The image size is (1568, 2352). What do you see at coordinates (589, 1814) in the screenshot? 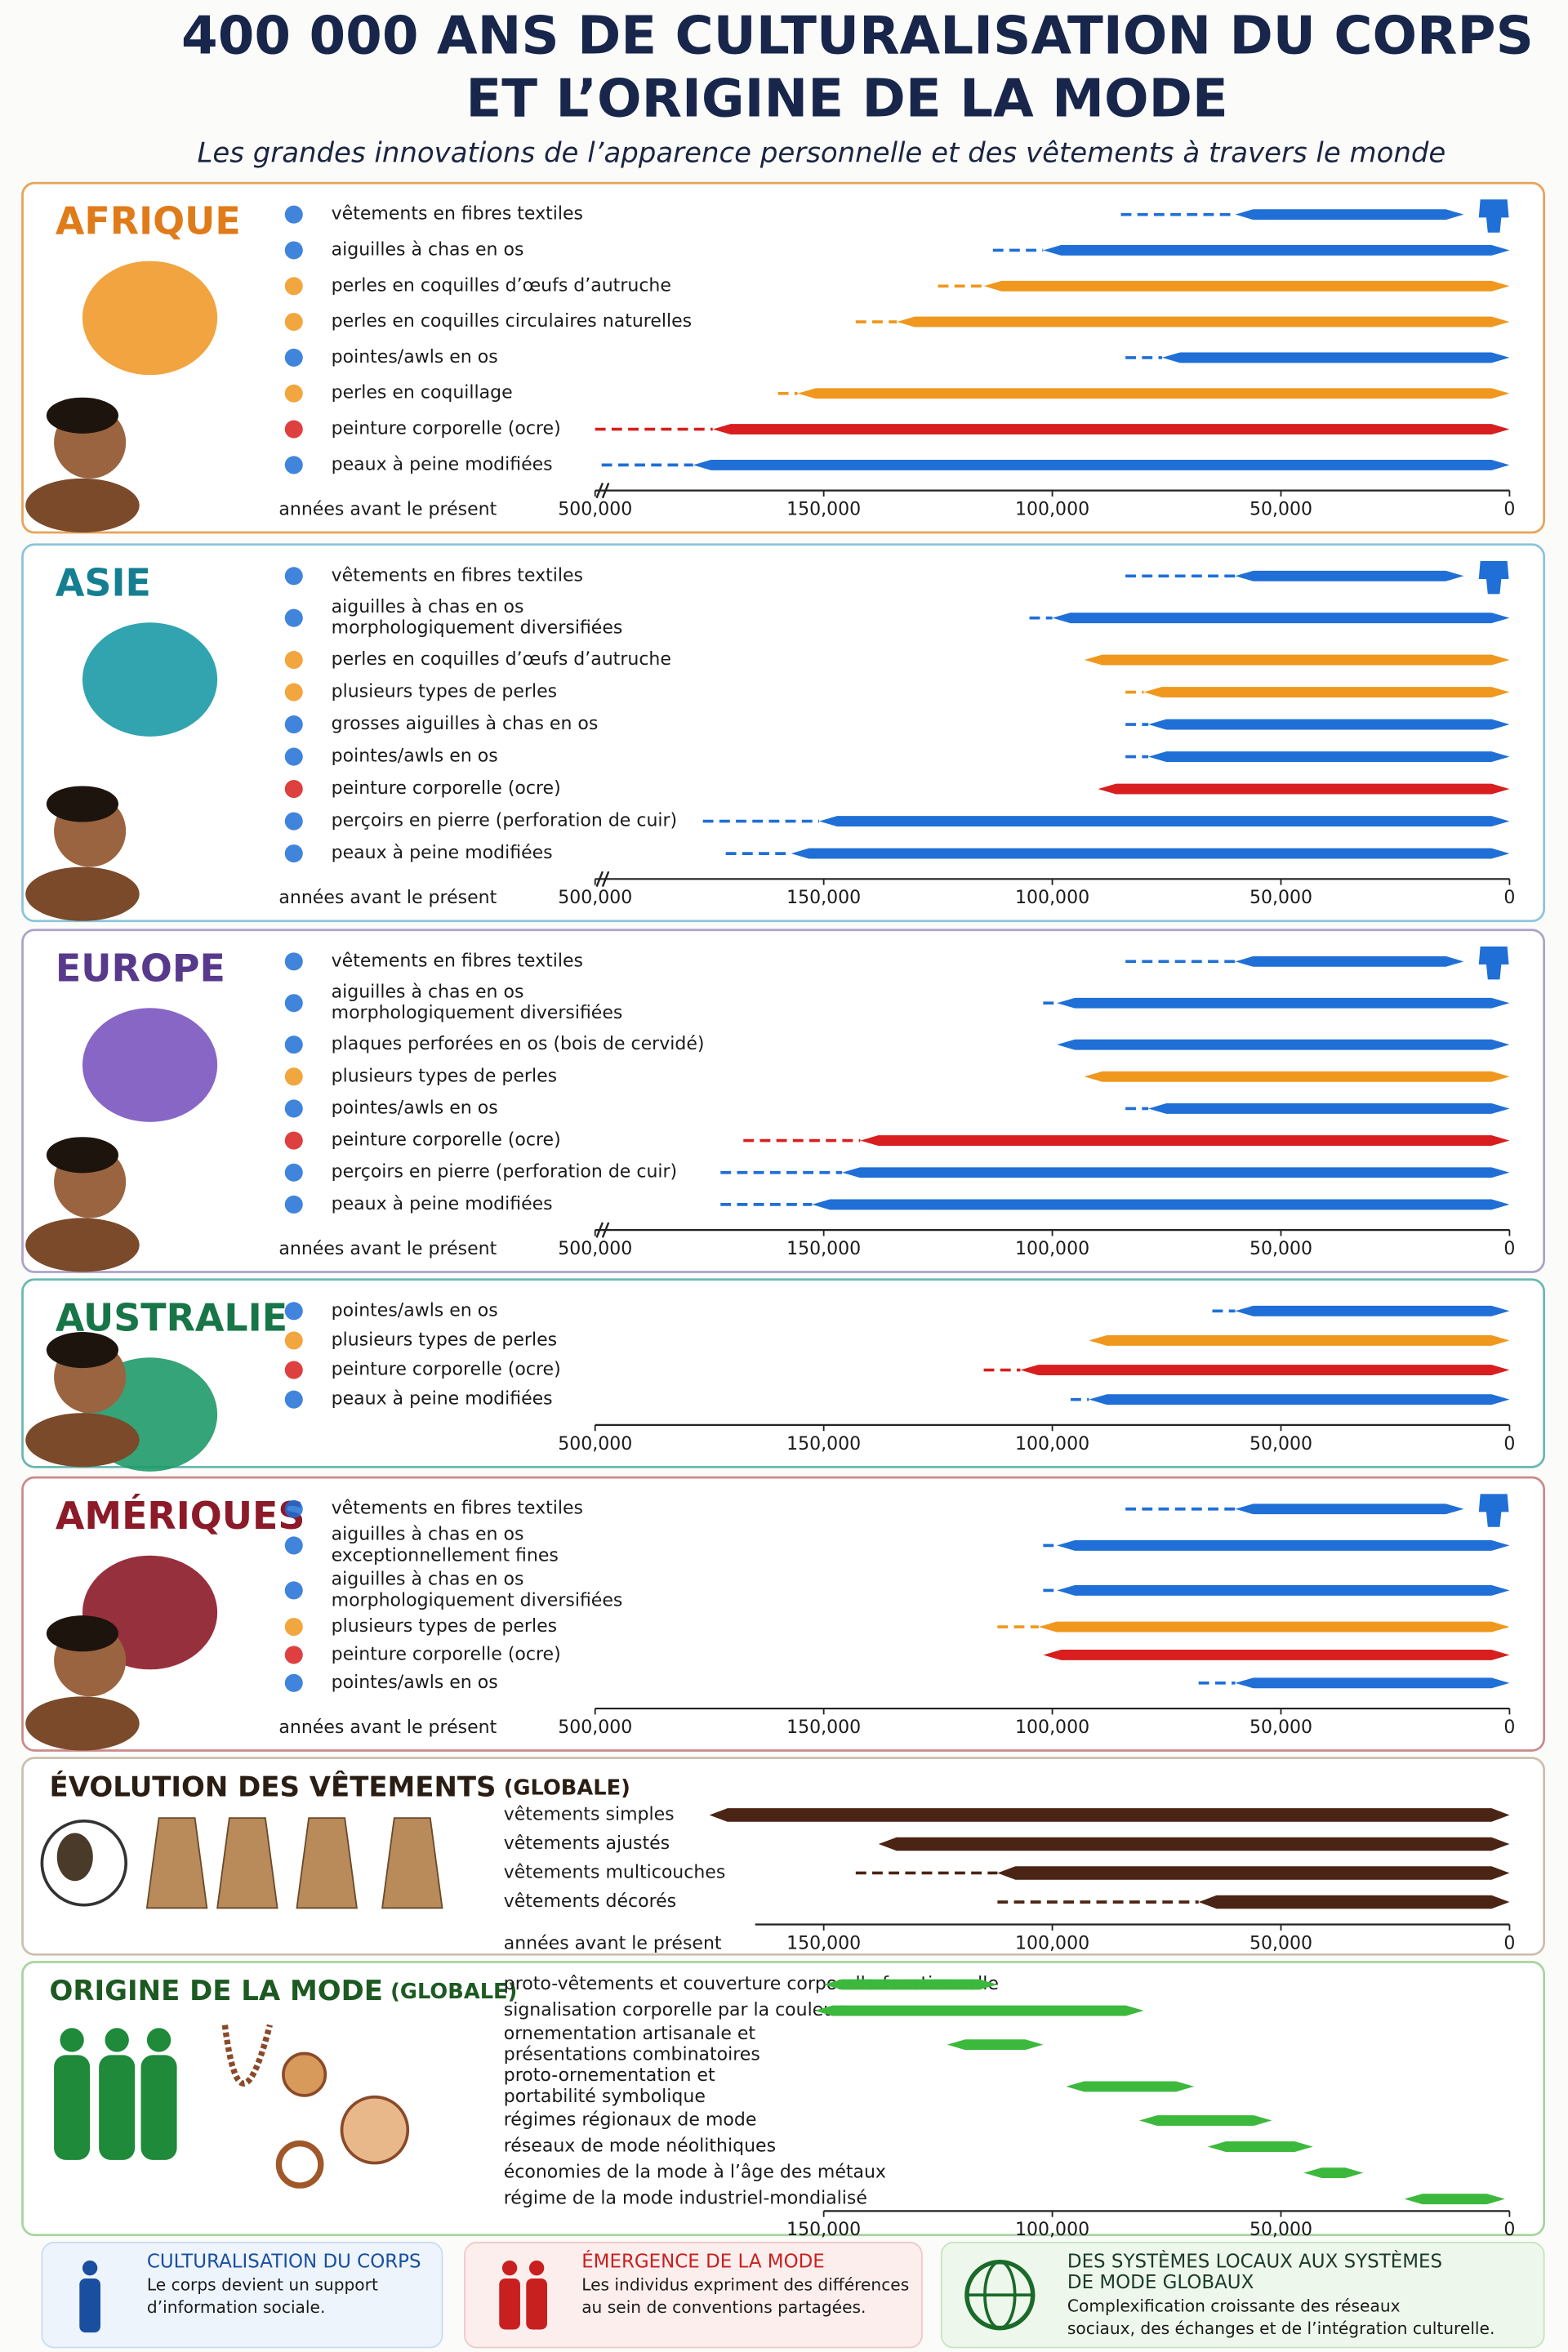
I see `row-label: vêtements simples` at bounding box center [589, 1814].